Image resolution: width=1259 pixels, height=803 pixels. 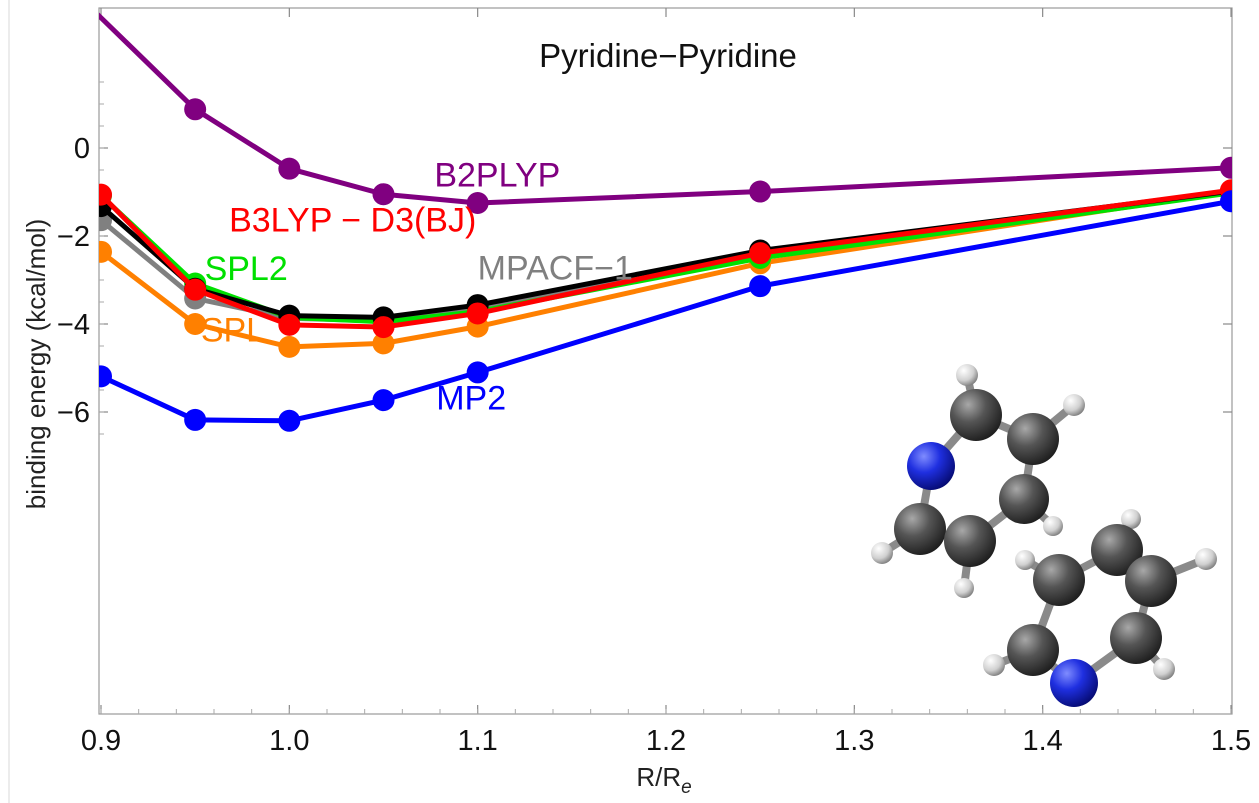 What do you see at coordinates (73, 237) in the screenshot?
I see `y-tick-label: −2` at bounding box center [73, 237].